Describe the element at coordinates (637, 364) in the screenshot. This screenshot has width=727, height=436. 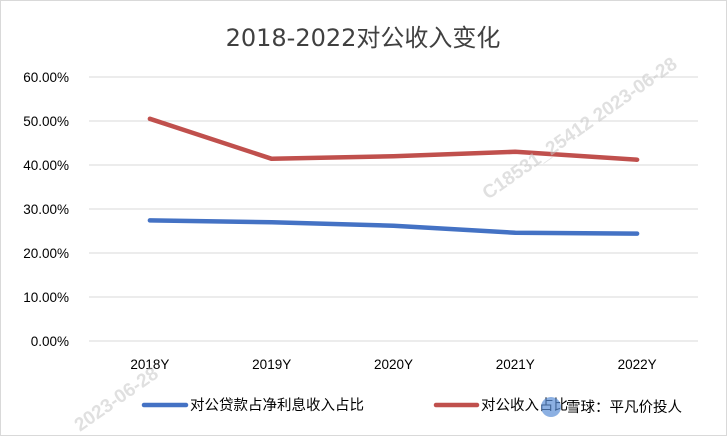
I see `x-tick-label: 2022Y` at that location.